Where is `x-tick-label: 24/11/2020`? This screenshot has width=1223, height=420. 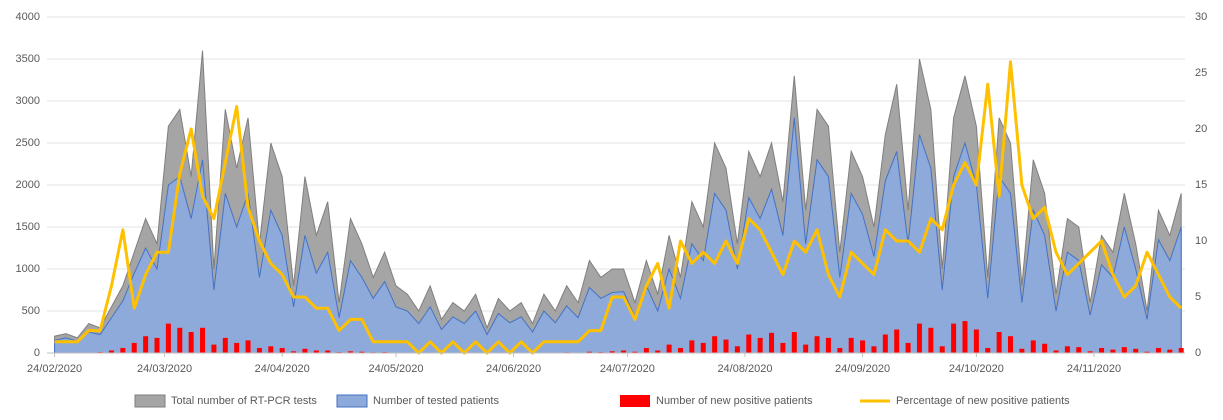
x-tick-label: 24/11/2020 is located at coordinates (1094, 369).